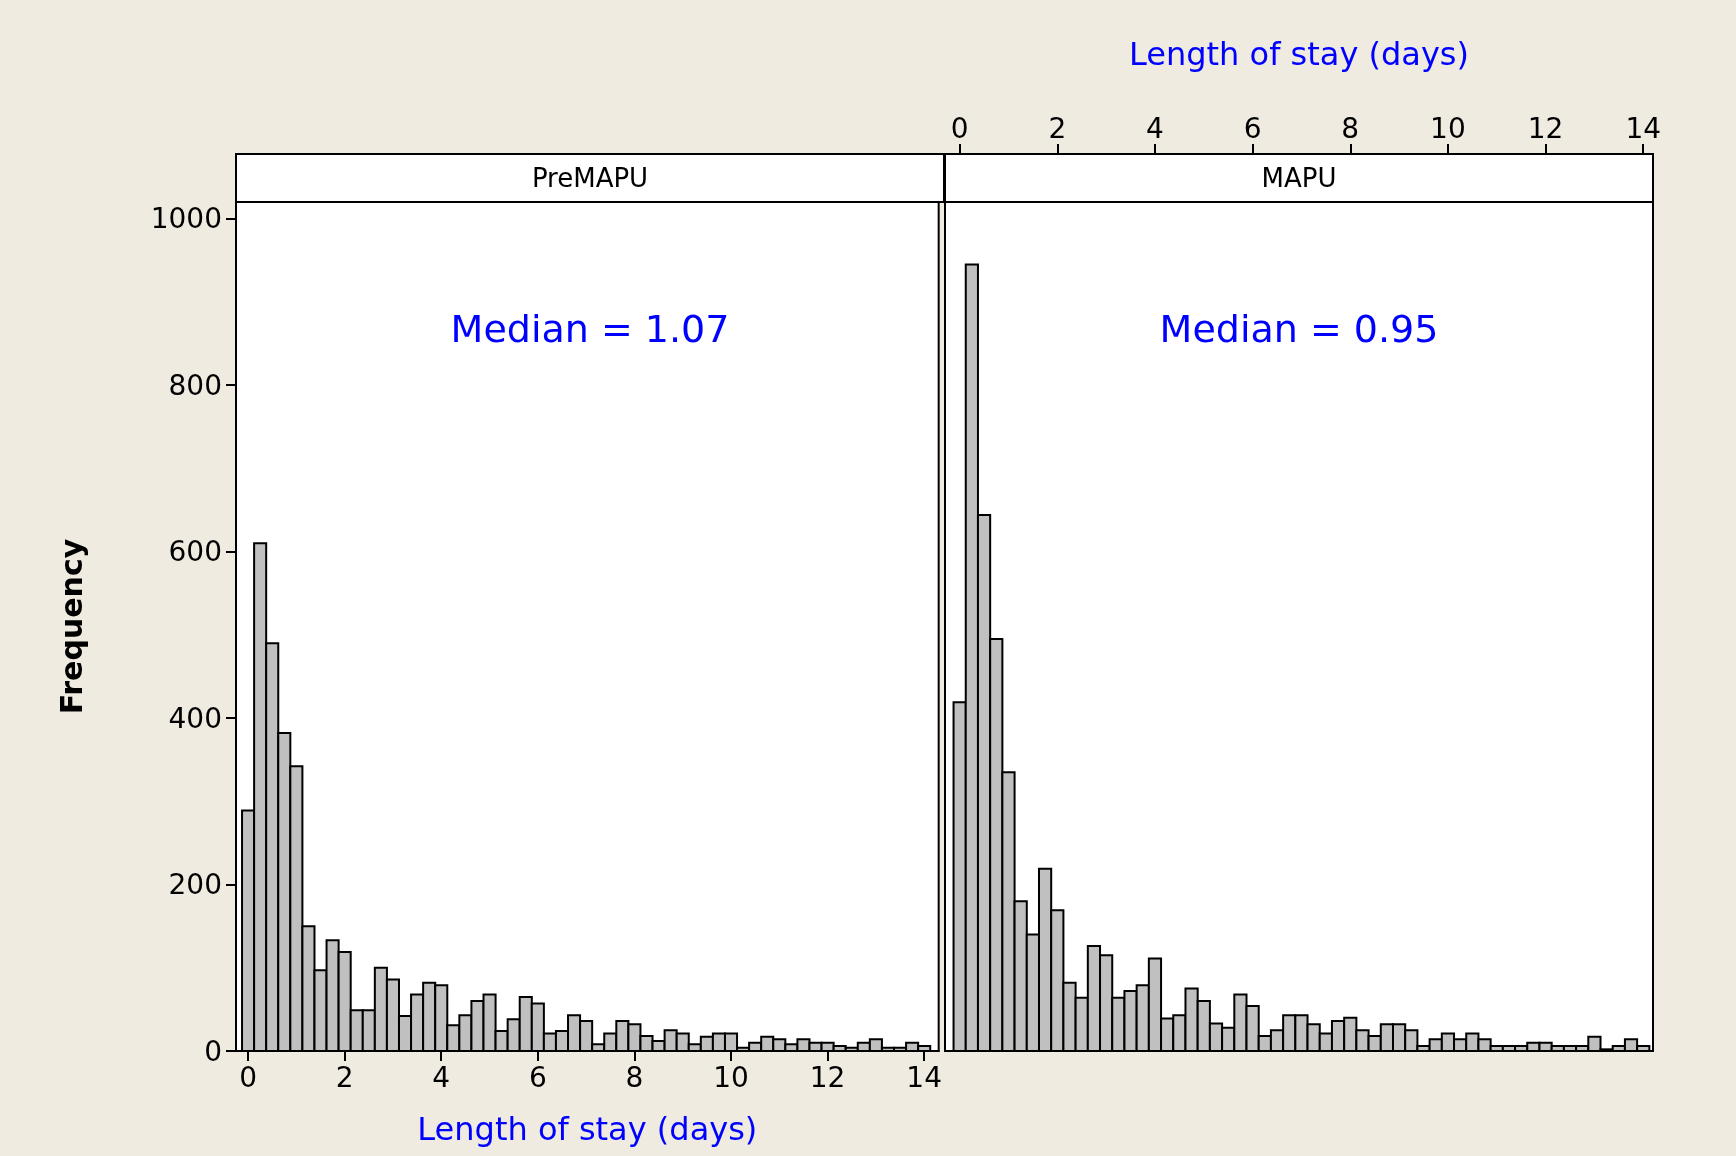 This screenshot has width=1736, height=1156. What do you see at coordinates (1299, 329) in the screenshot?
I see `annotation: Median = 0.95` at bounding box center [1299, 329].